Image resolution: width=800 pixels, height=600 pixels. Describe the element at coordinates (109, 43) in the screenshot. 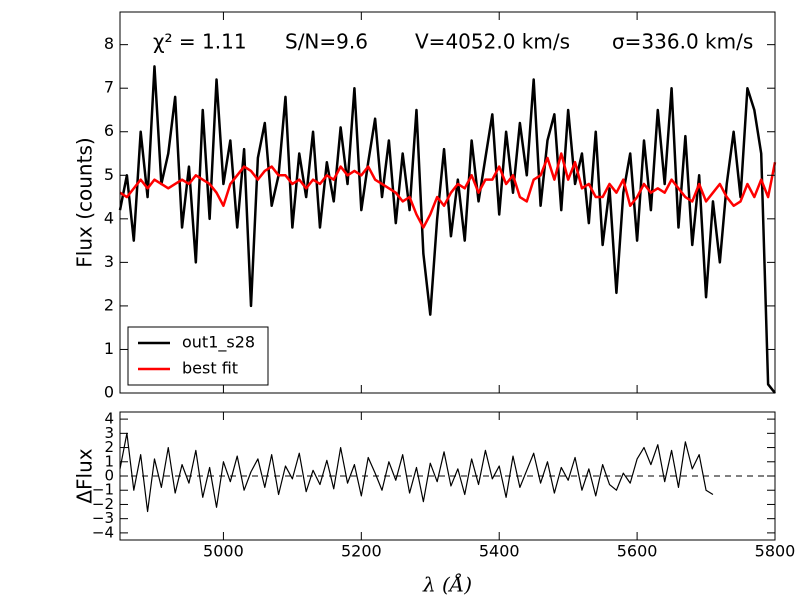

I see `y-tick-label: 8` at that location.